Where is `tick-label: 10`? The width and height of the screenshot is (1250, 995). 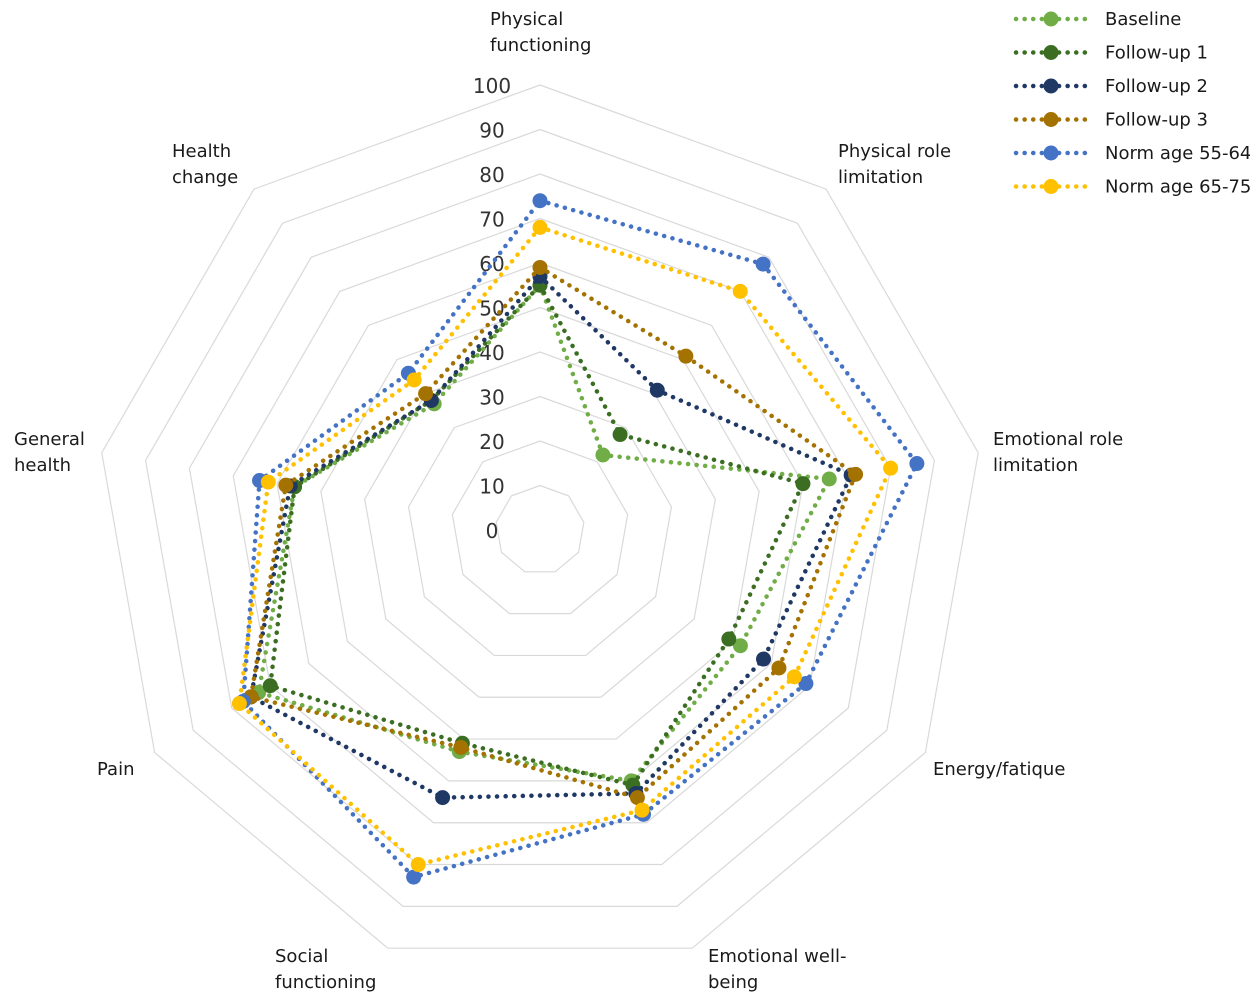
tick-label: 10 is located at coordinates (491, 487).